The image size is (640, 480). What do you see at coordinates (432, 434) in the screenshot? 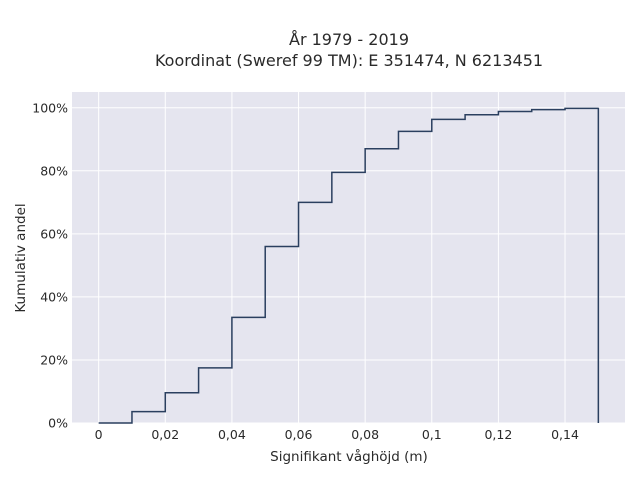
I see `x-tick-label: 0,1` at bounding box center [432, 434].